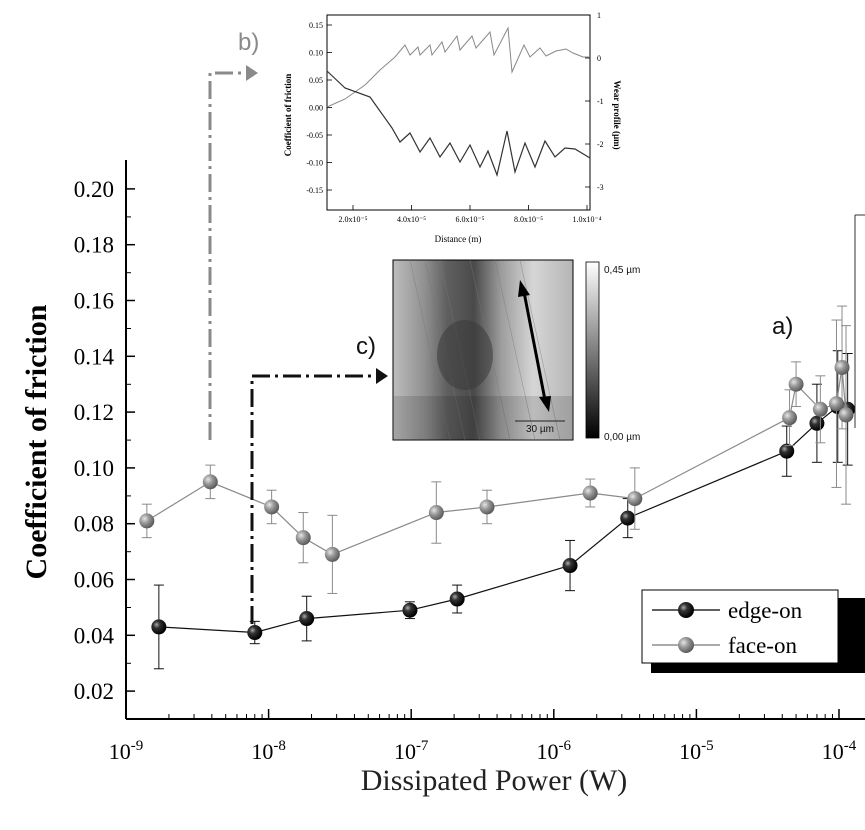 This screenshot has width=865, height=830. What do you see at coordinates (458, 67) in the screenshot?
I see `inset-b-wear-line` at bounding box center [458, 67].